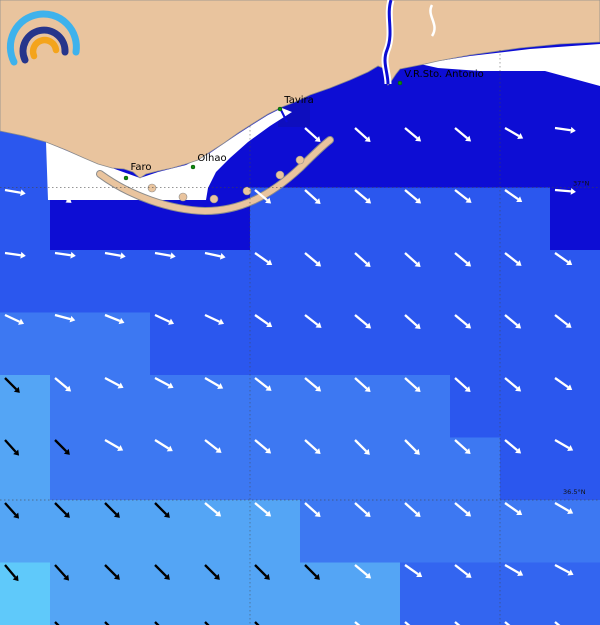  What do you see at coordinates (44, 48) in the screenshot?
I see `logo-inner-arc` at bounding box center [44, 48].